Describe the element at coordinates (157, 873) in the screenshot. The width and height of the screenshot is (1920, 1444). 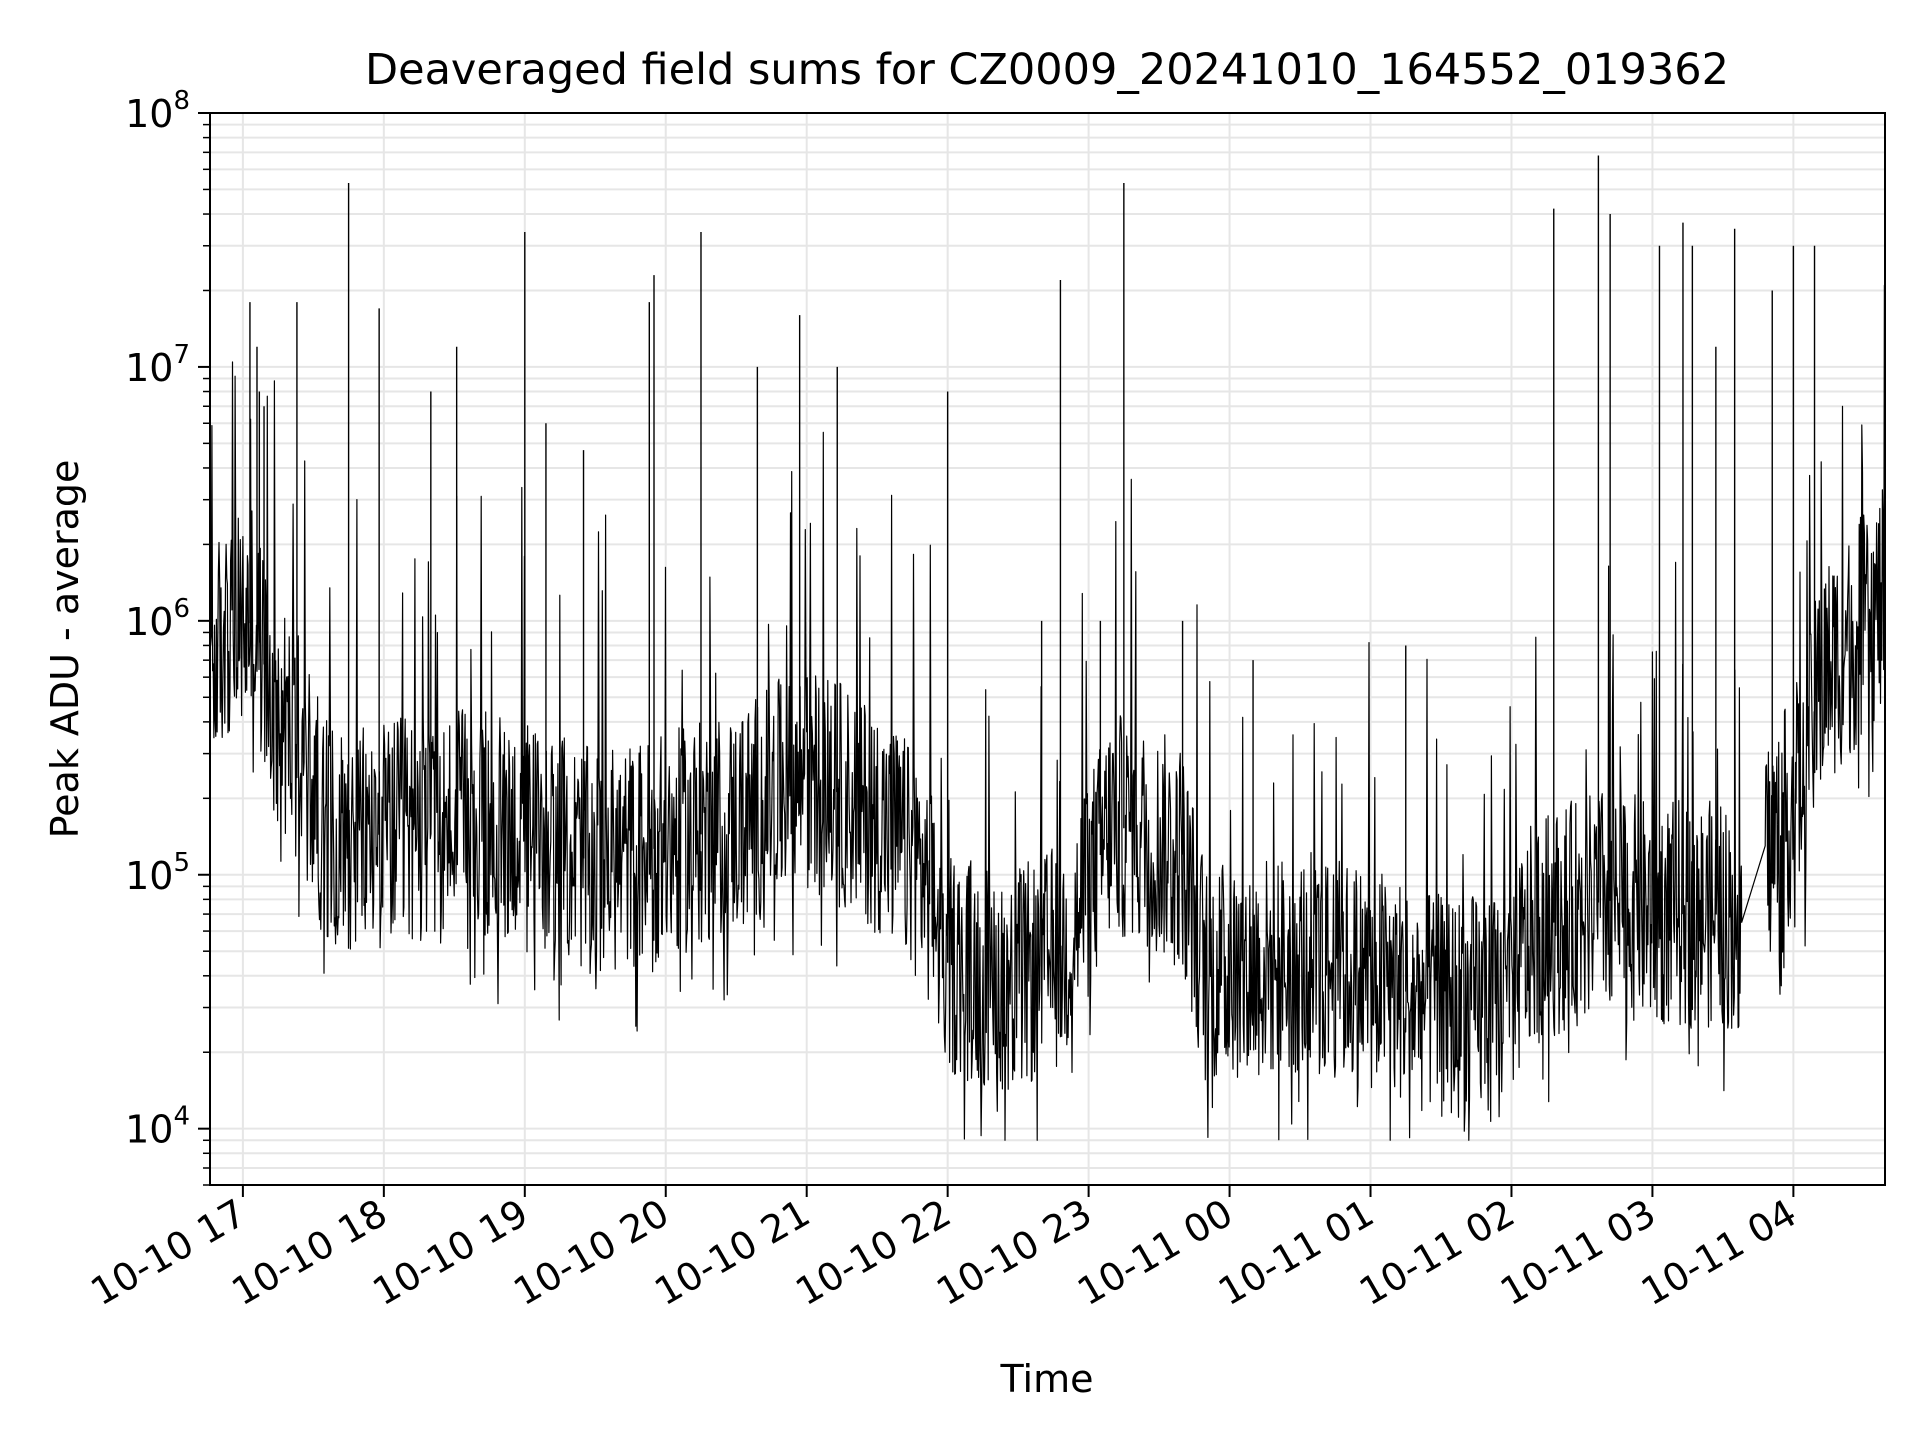
I see `y-tick-label: 10⁵` at that location.